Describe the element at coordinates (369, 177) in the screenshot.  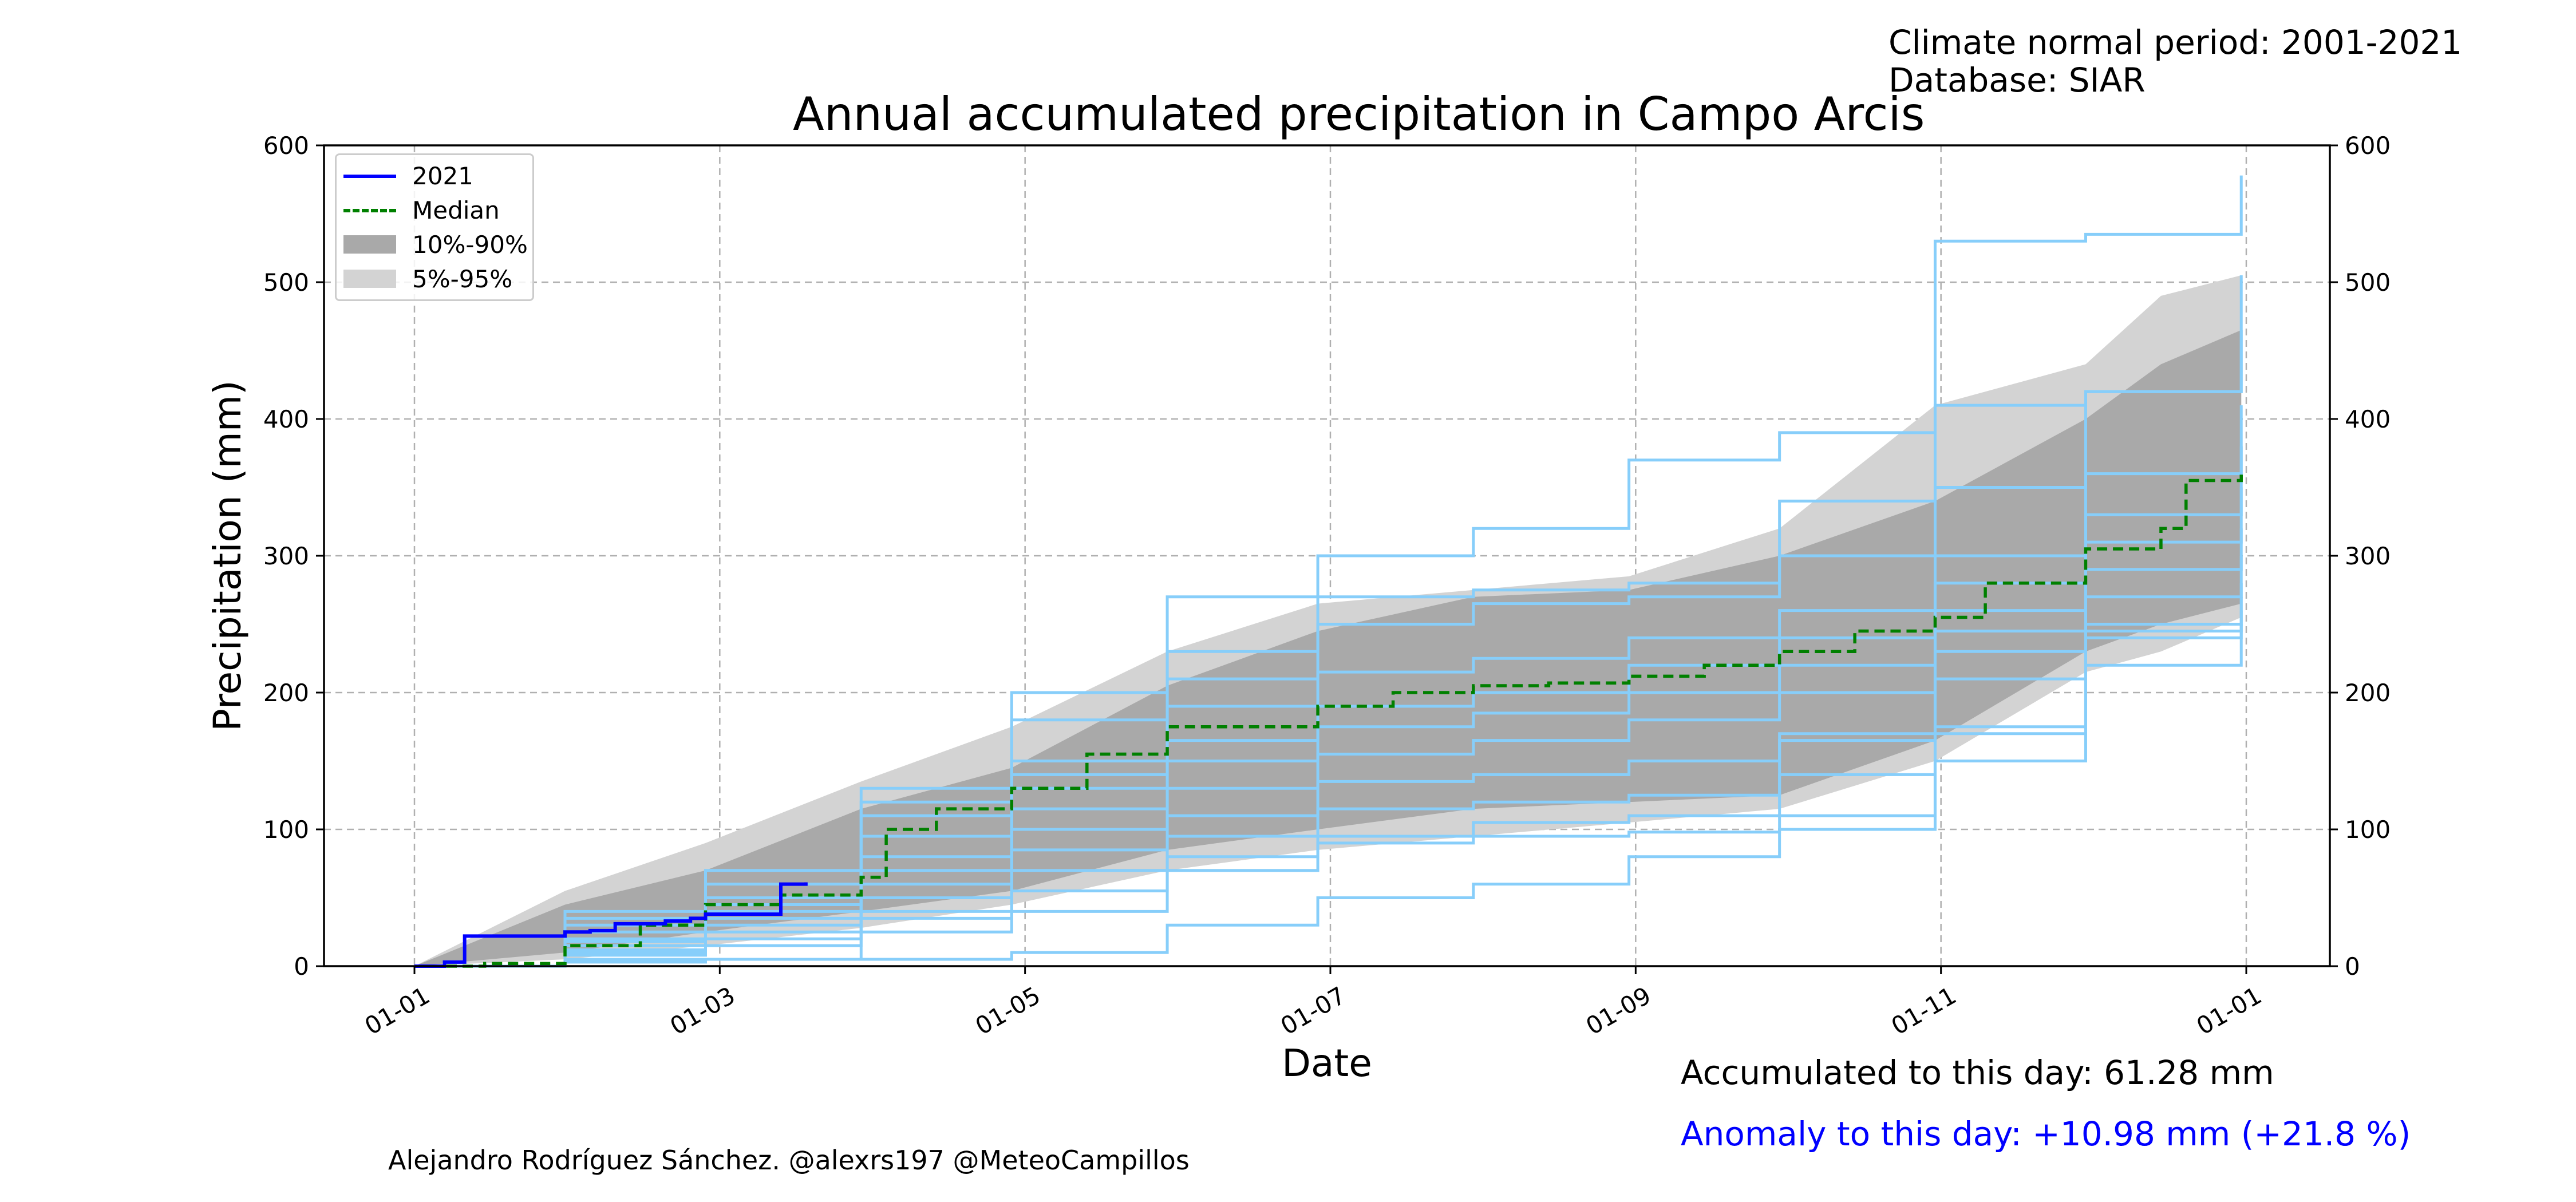
I see `legend-swatch-2021` at that location.